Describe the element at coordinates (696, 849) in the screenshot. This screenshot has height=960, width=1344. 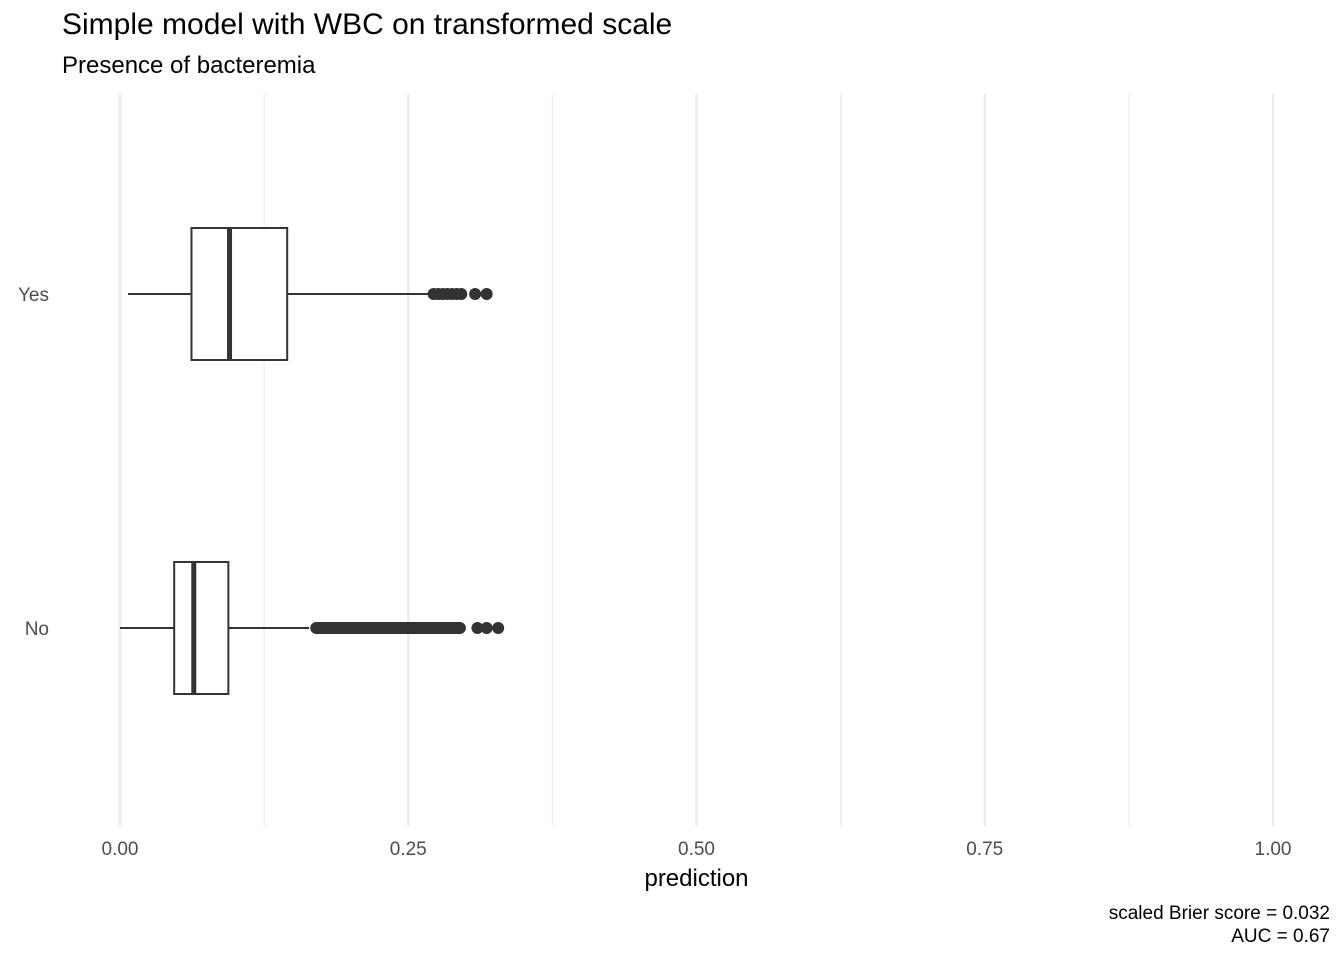
I see `x-tick-label: 0.50` at that location.